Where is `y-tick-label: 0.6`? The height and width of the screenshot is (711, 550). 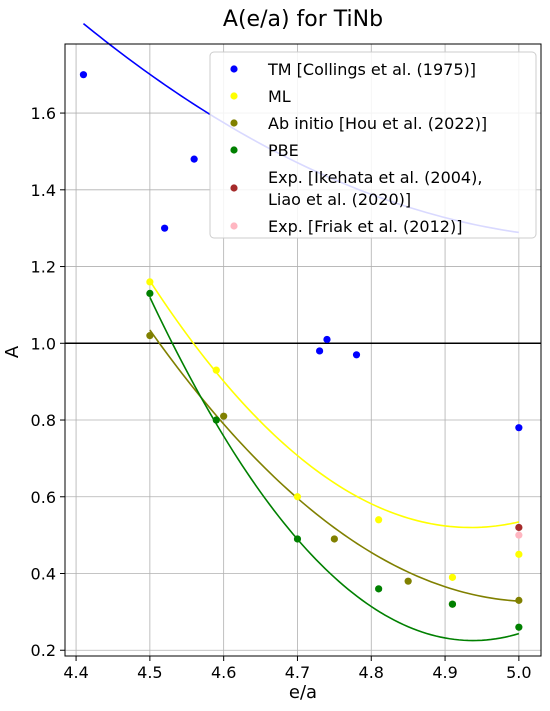 y-tick-label: 0.6 is located at coordinates (43, 497).